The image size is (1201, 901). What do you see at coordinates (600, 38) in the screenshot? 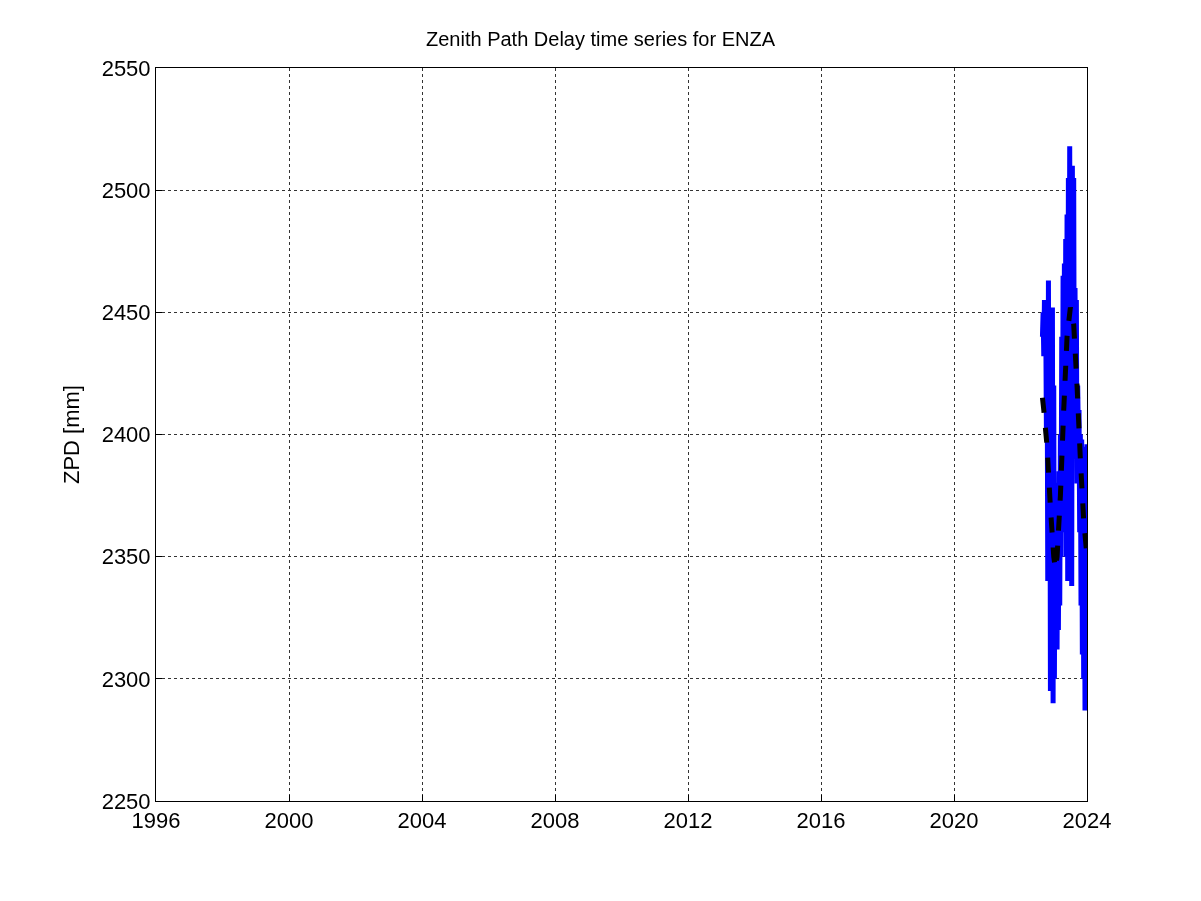
I see `chart-title: Zenith Path Delay time series for ENZA` at bounding box center [600, 38].